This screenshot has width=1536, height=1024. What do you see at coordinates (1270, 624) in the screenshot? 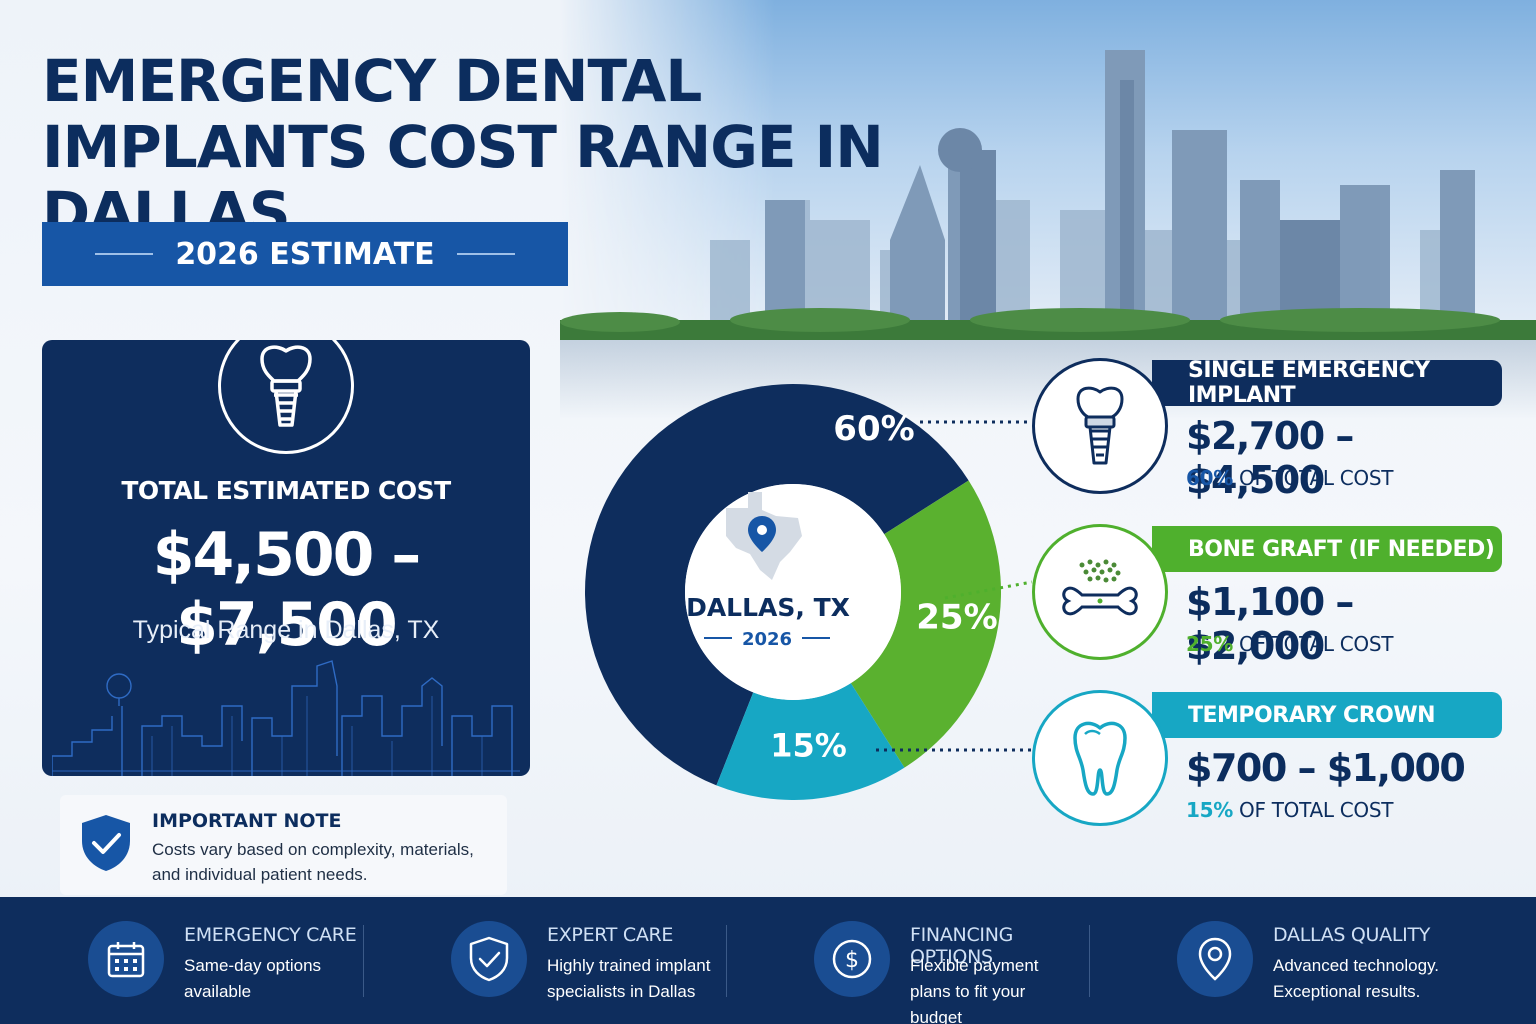
I see `category-price: $1,100 – $2,000` at bounding box center [1270, 624].